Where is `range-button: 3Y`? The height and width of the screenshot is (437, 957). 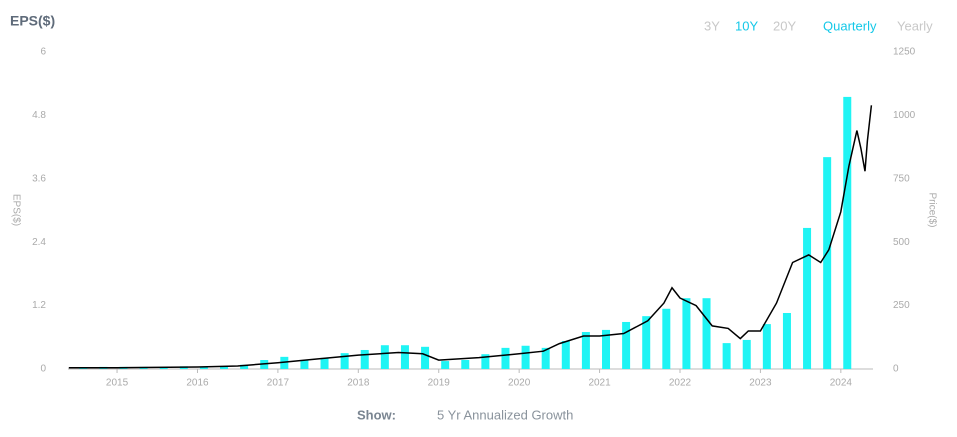 range-button: 3Y is located at coordinates (712, 25).